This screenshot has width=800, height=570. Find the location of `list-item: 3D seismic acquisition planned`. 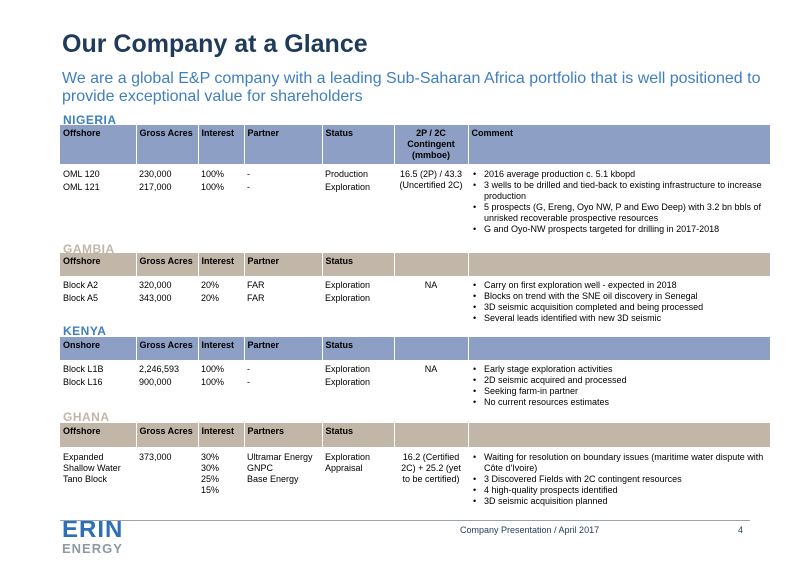

list-item: 3D seismic acquisition planned is located at coordinates (619, 501).